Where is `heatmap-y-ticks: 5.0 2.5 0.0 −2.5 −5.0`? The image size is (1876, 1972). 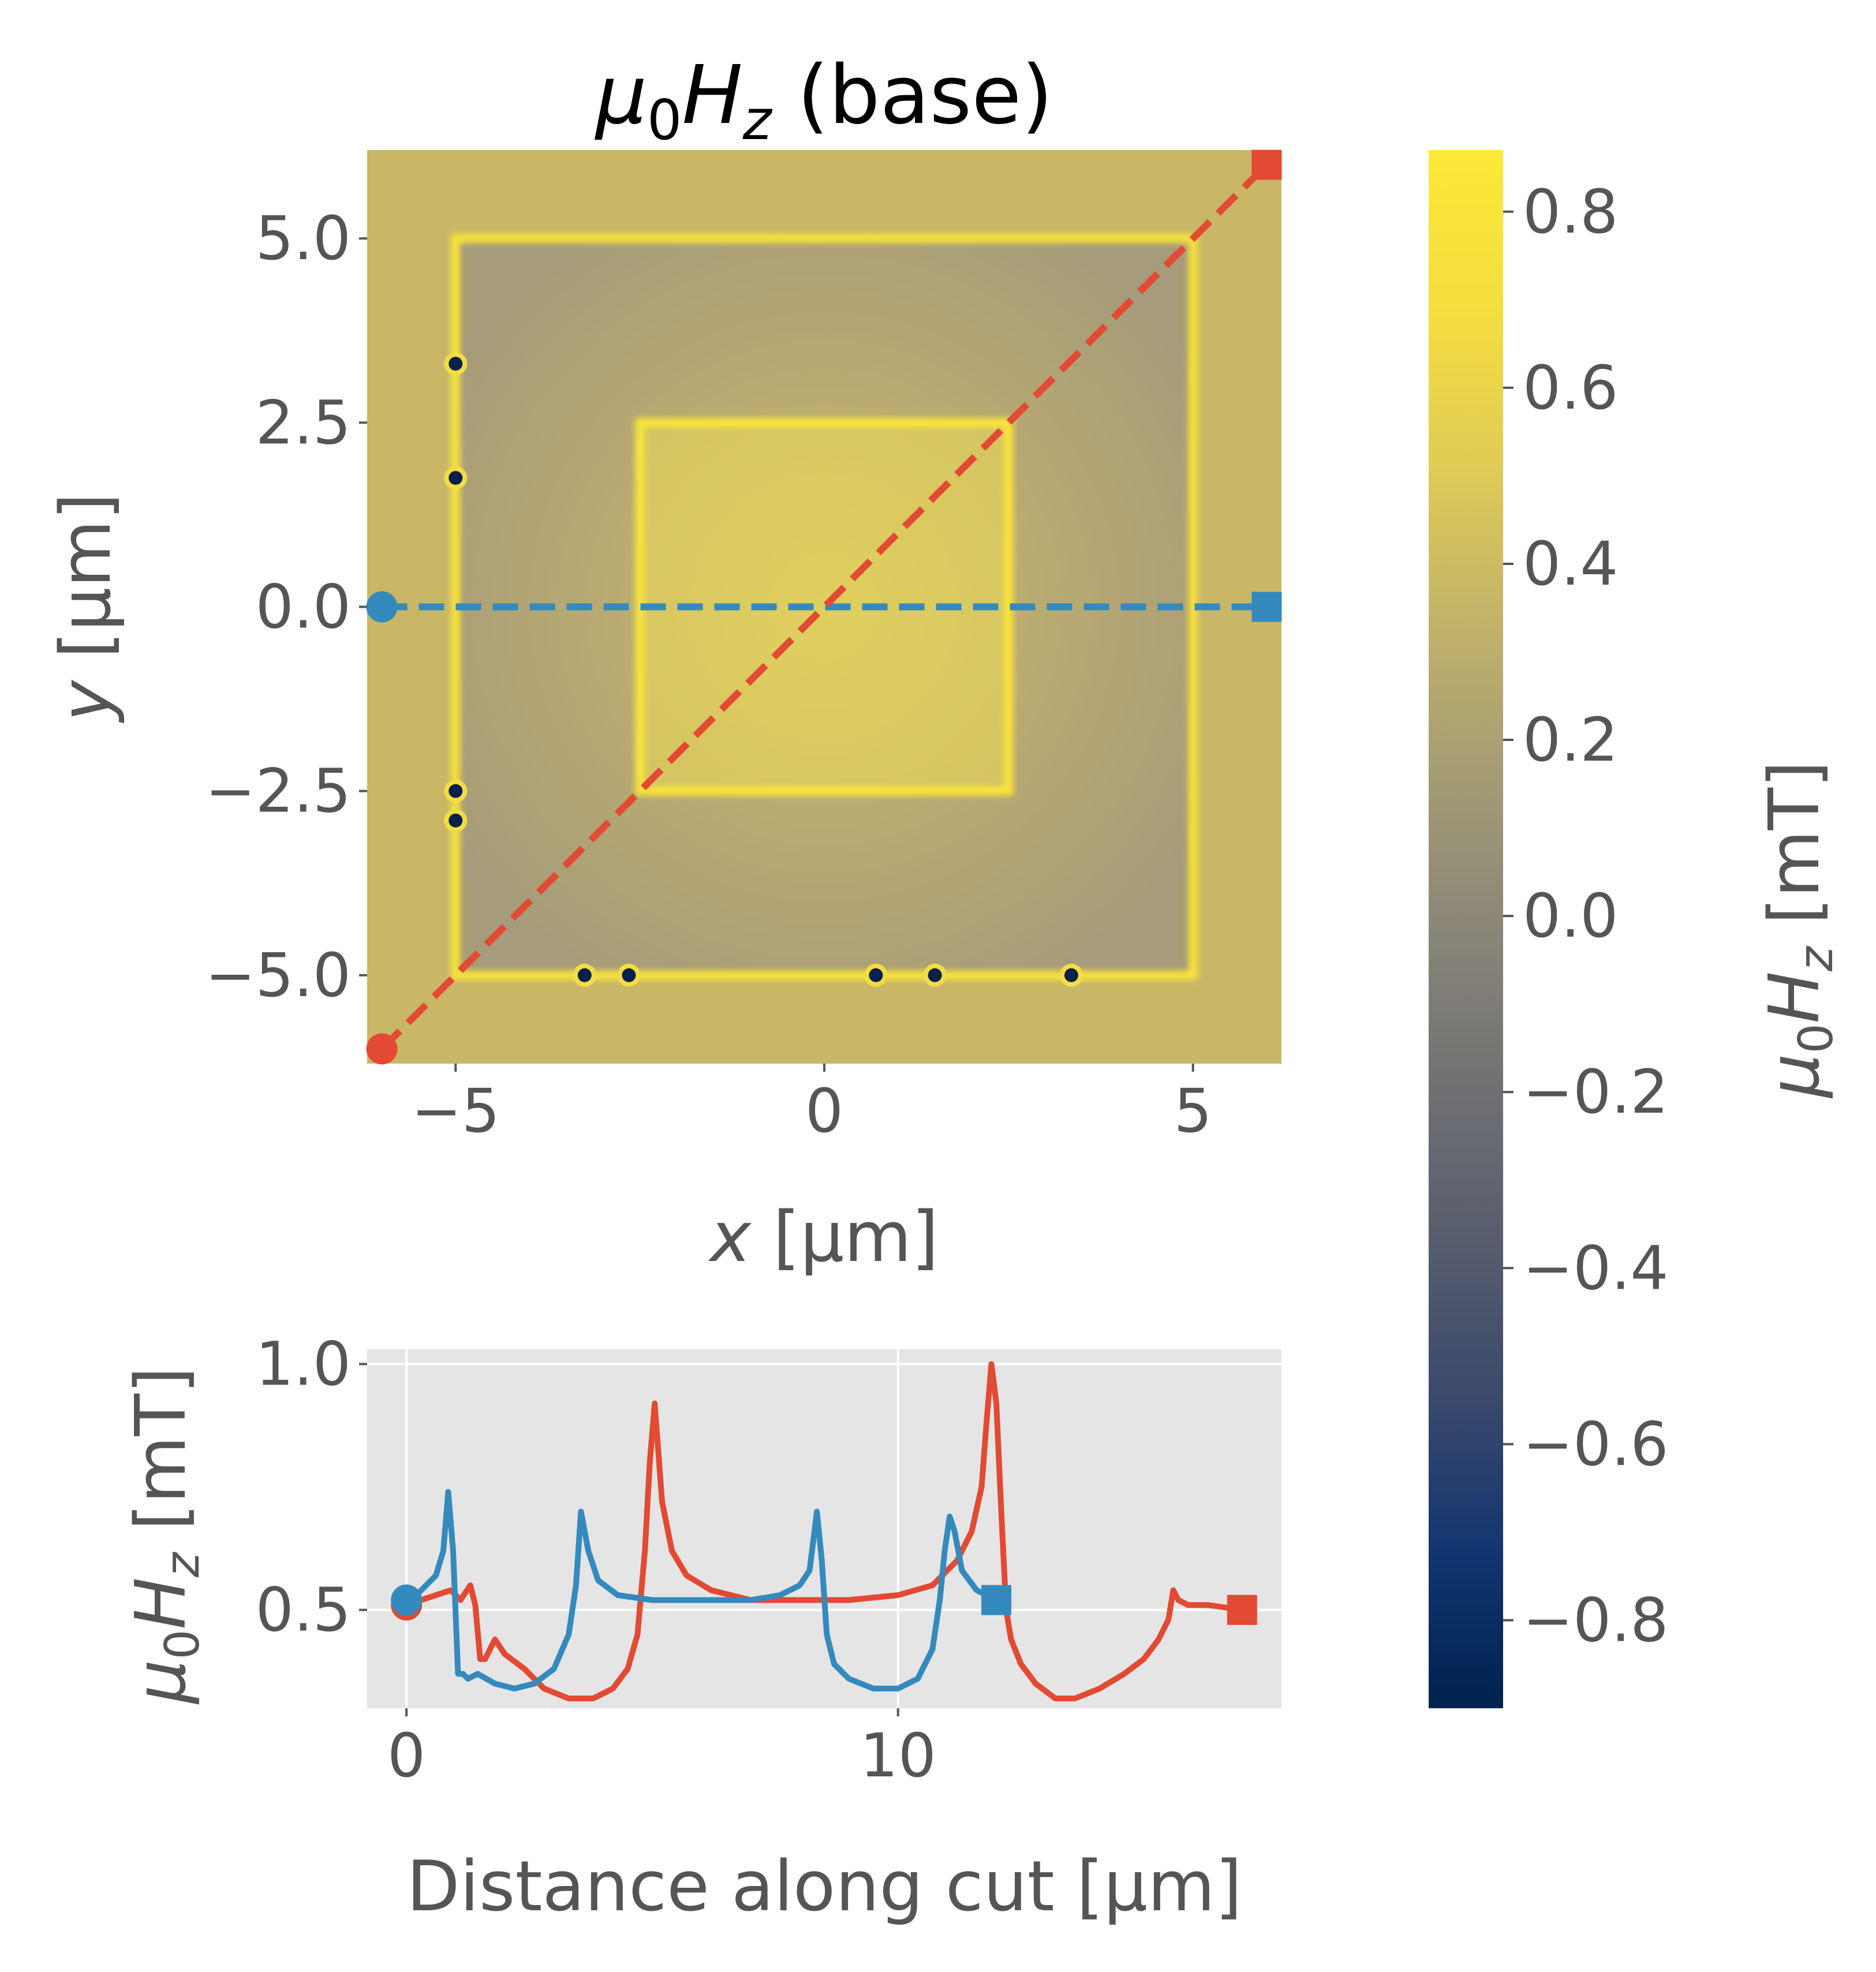
heatmap-y-ticks: 5.0 2.5 0.0 −2.5 −5.0 is located at coordinates (286, 607).